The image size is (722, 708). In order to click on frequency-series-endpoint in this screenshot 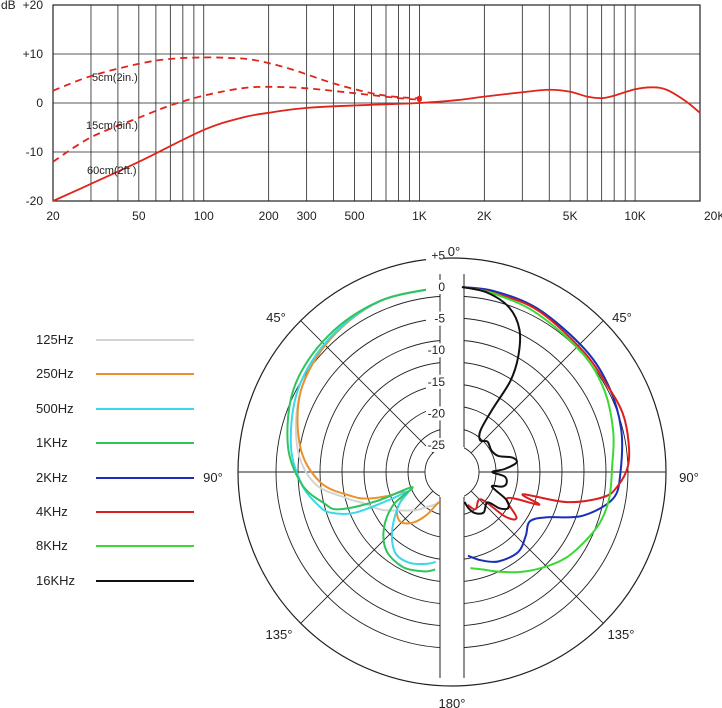, I will do `click(419, 100)`.